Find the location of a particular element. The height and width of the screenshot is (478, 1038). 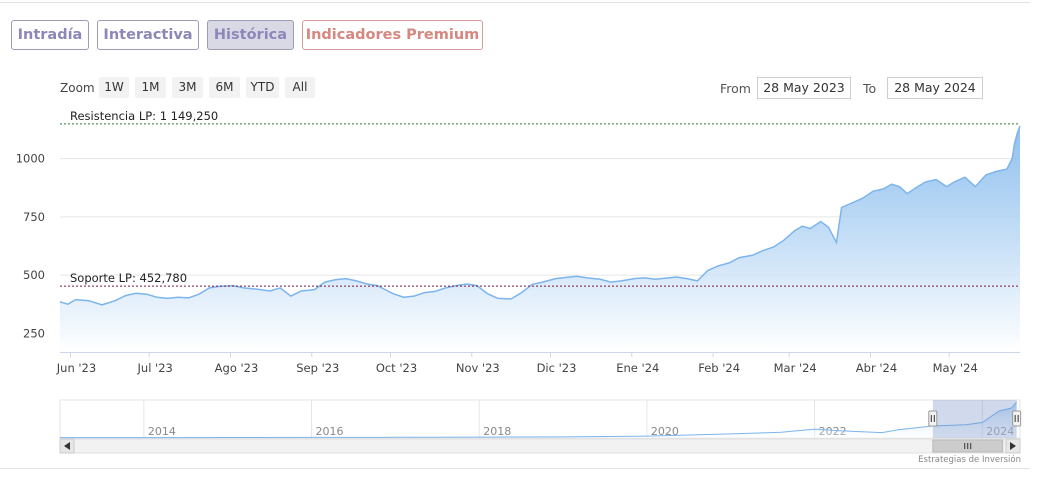

x-tick-label: Mar '24 is located at coordinates (795, 368).